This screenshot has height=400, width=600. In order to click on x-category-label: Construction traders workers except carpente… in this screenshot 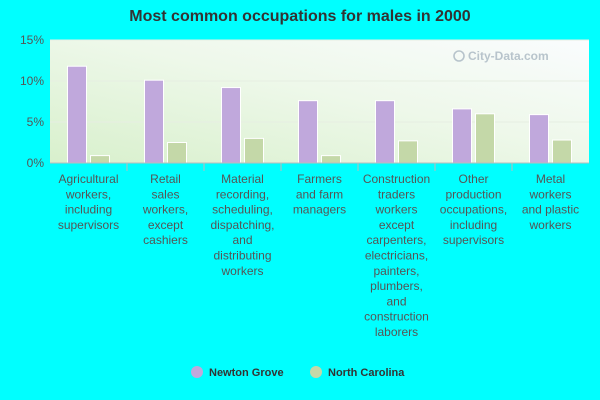, I will do `click(396, 255)`.